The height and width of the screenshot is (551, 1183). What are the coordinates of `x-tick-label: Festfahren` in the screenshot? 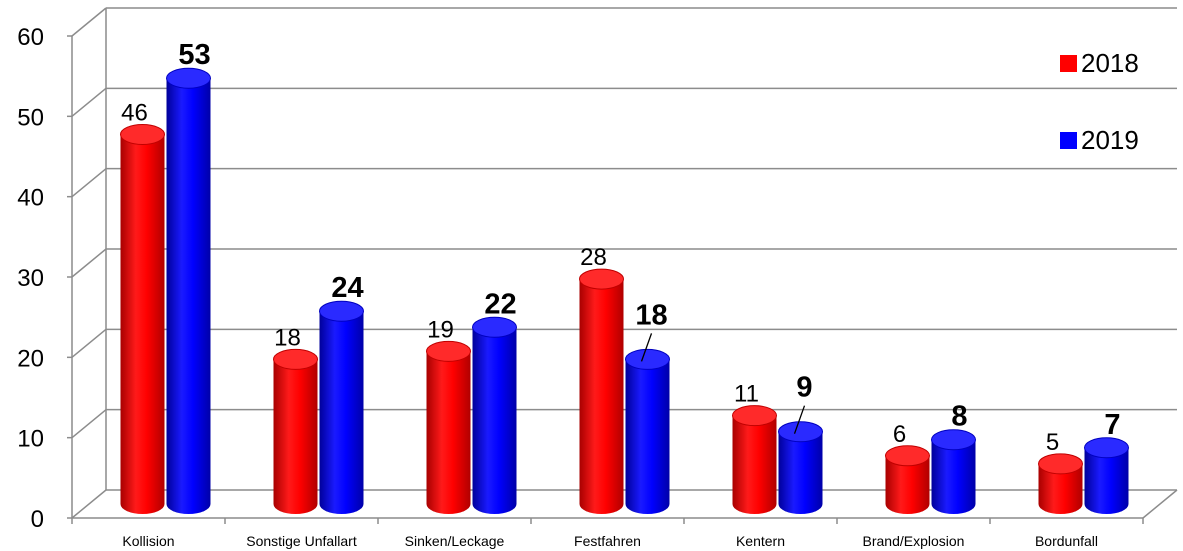 It's located at (607, 541).